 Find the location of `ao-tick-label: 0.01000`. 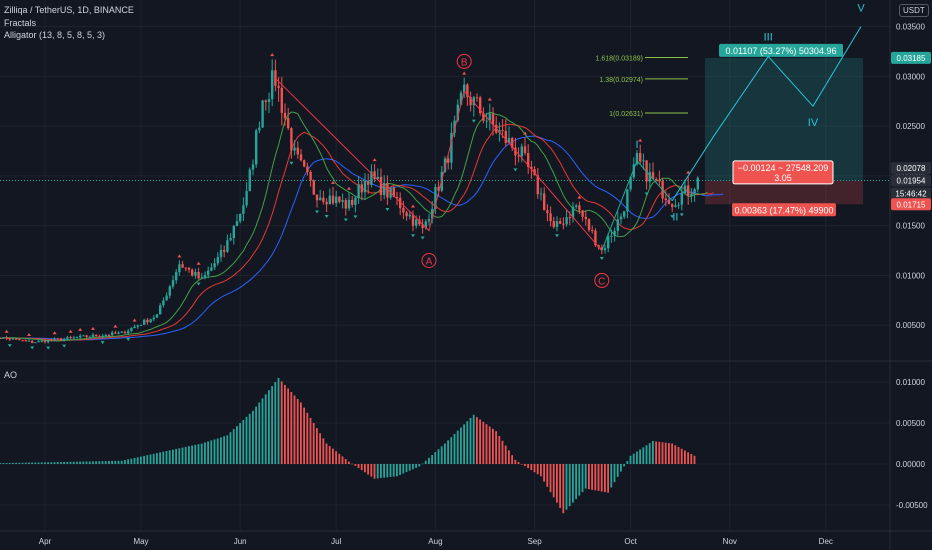

ao-tick-label: 0.01000 is located at coordinates (910, 382).